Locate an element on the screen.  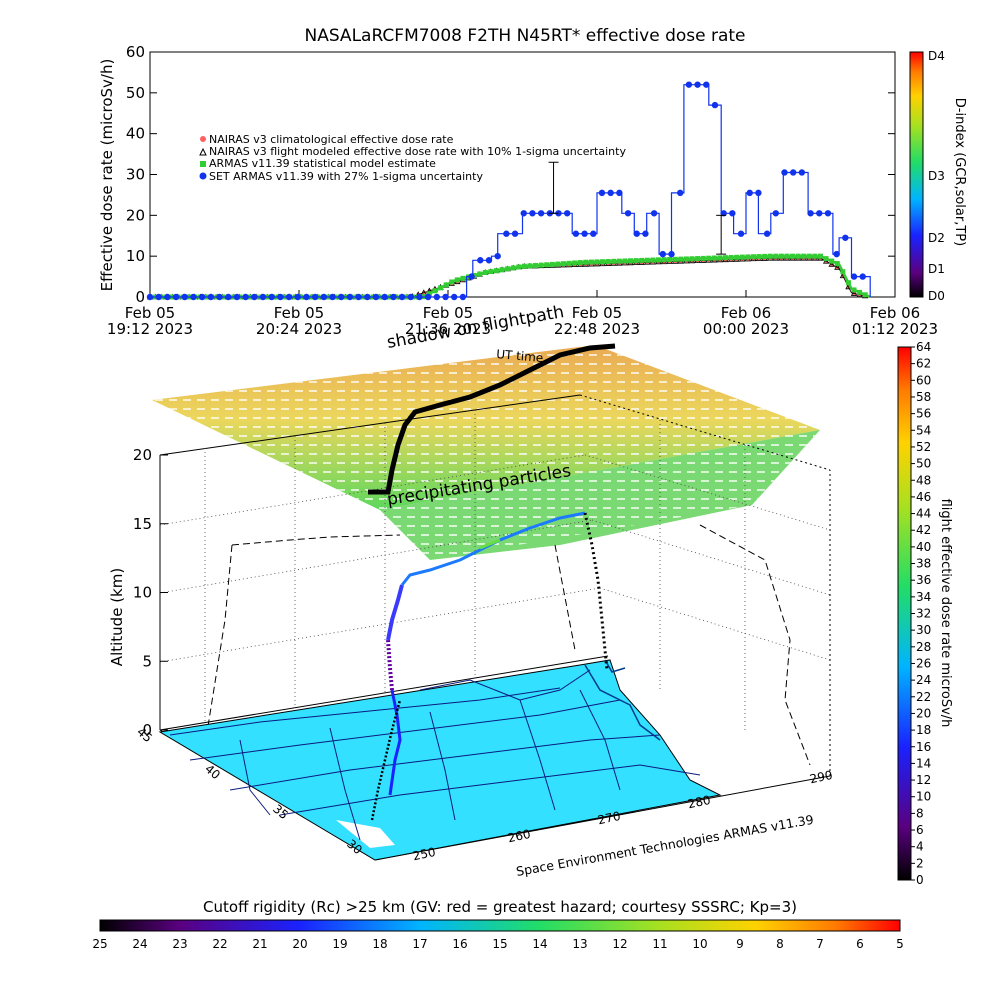
x-tick-label-time: 22:48 2023 is located at coordinates (597, 329).